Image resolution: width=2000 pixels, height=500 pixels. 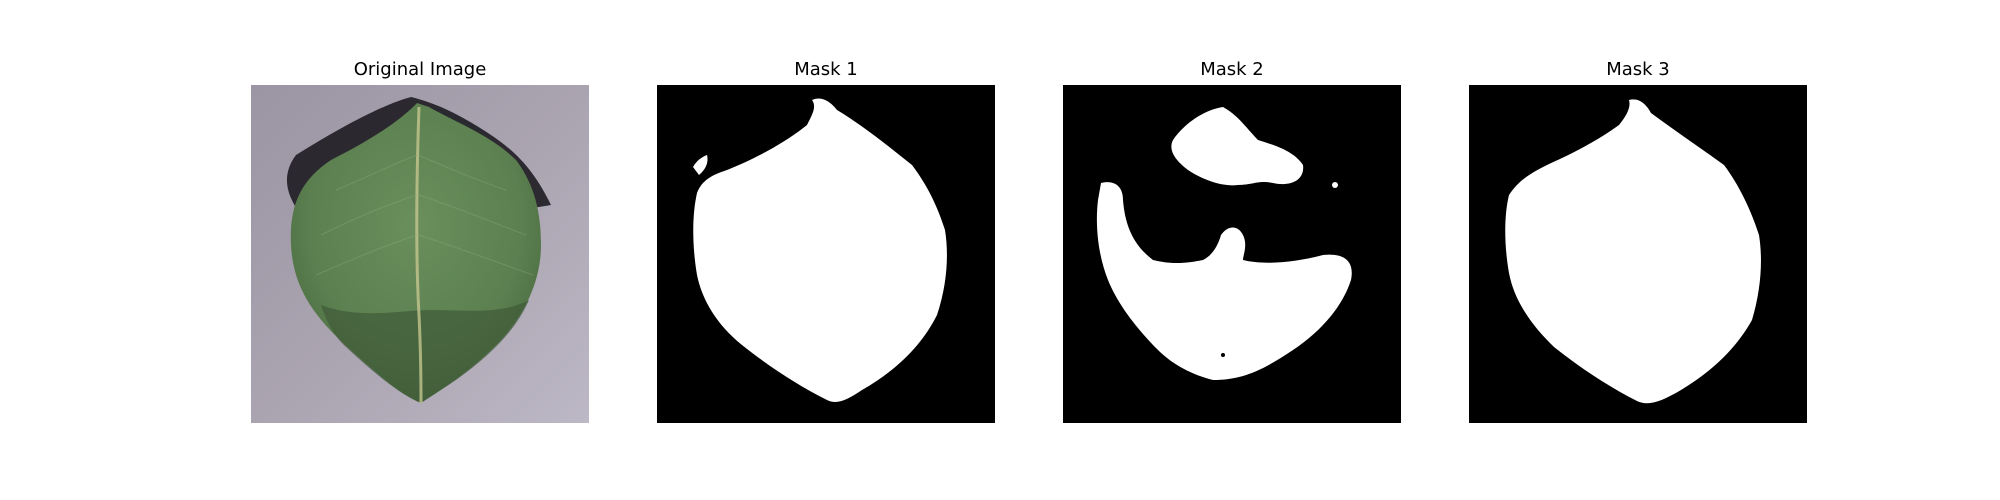 What do you see at coordinates (1638, 69) in the screenshot?
I see `panel-title: Mask 3` at bounding box center [1638, 69].